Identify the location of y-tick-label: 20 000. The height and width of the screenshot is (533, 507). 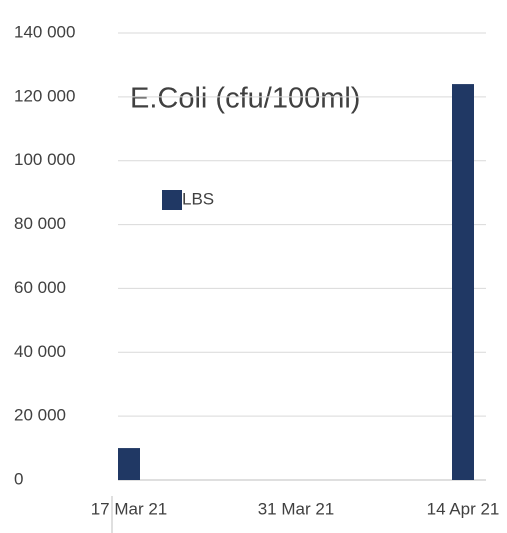
(40, 415).